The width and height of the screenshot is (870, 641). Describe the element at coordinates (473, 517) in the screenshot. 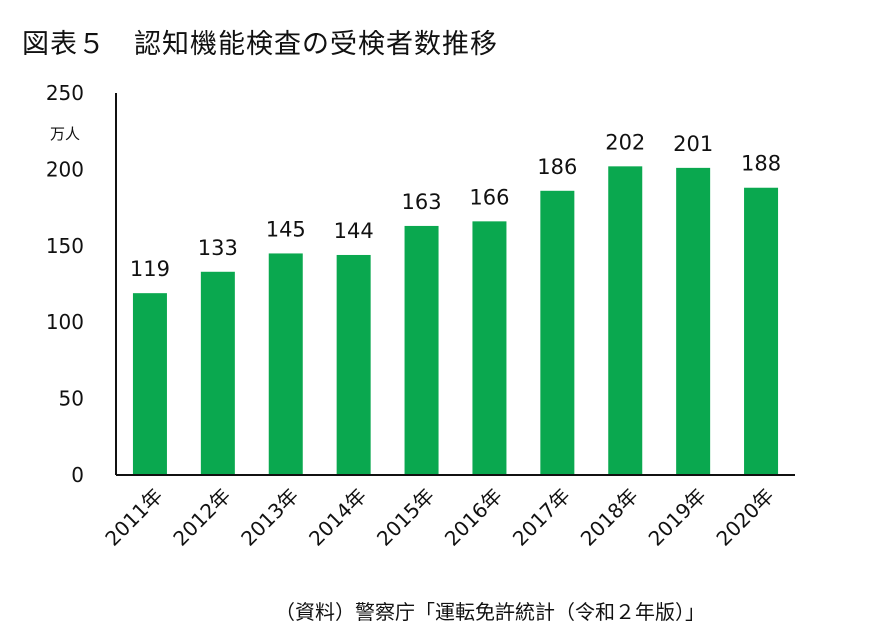

I see `x-tick-label: 2016年` at that location.